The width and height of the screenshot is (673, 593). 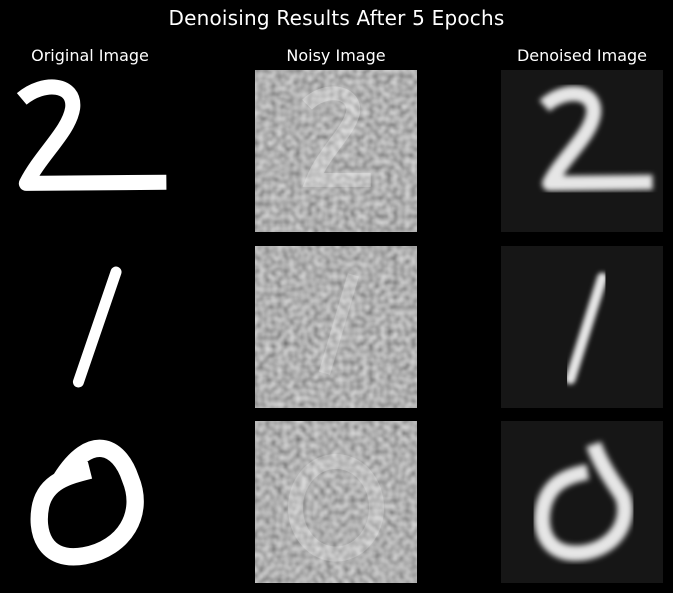 I want to click on column-title-noisy: Noisy Image, so click(x=336, y=55).